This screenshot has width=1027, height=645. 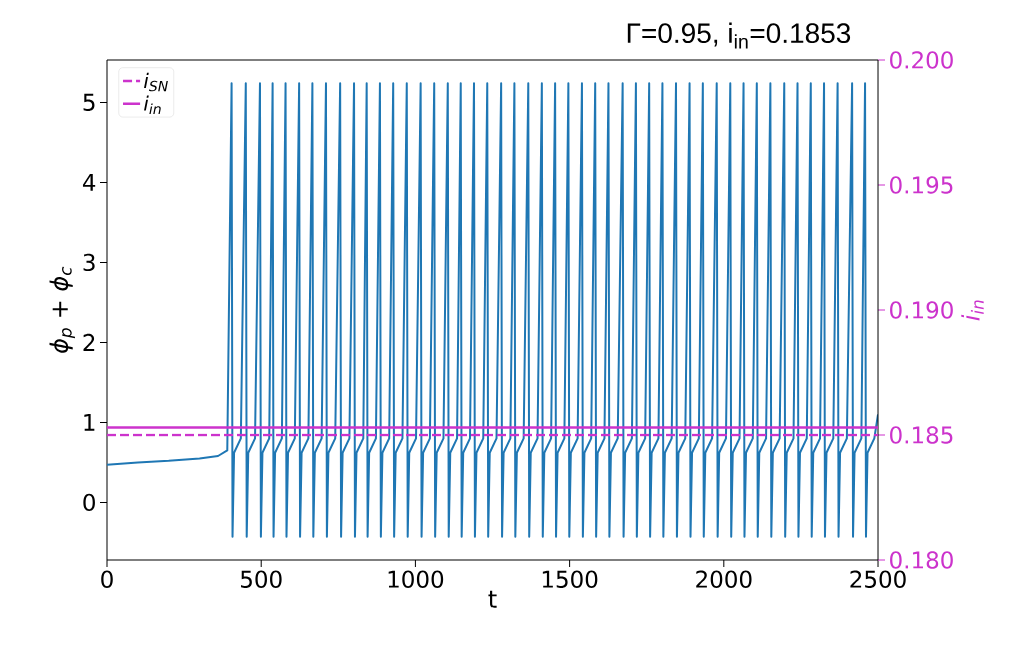 I want to click on chart-title: Γ=0.95, i$_{in}$=0.1853, so click(x=739, y=35).